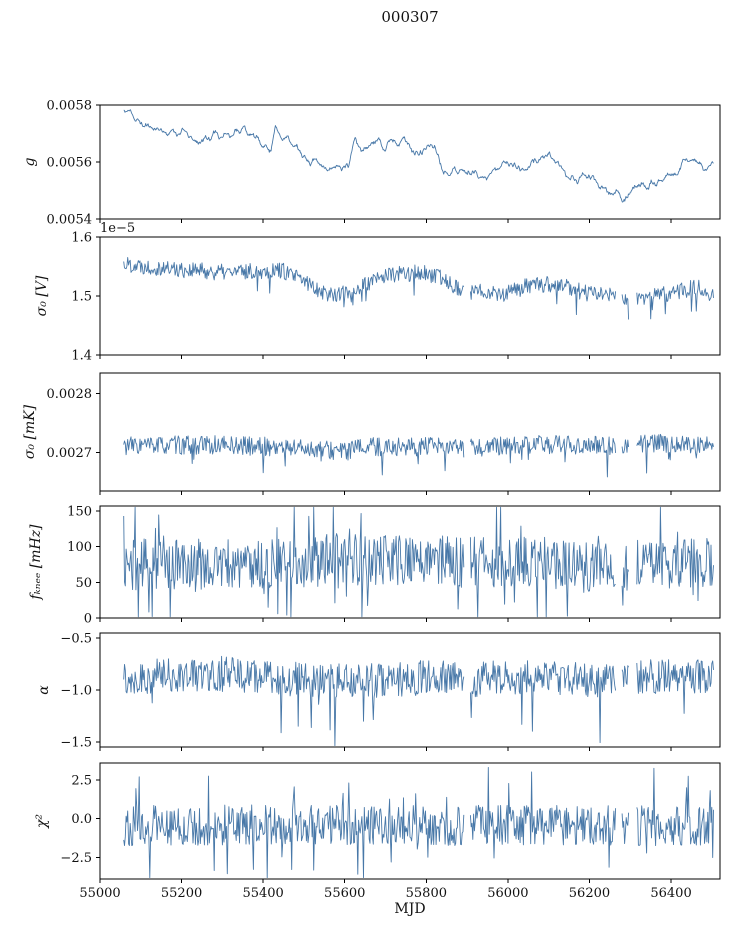 This screenshot has width=729, height=936. I want to click on y-tick-label: 0.0028, so click(70, 394).